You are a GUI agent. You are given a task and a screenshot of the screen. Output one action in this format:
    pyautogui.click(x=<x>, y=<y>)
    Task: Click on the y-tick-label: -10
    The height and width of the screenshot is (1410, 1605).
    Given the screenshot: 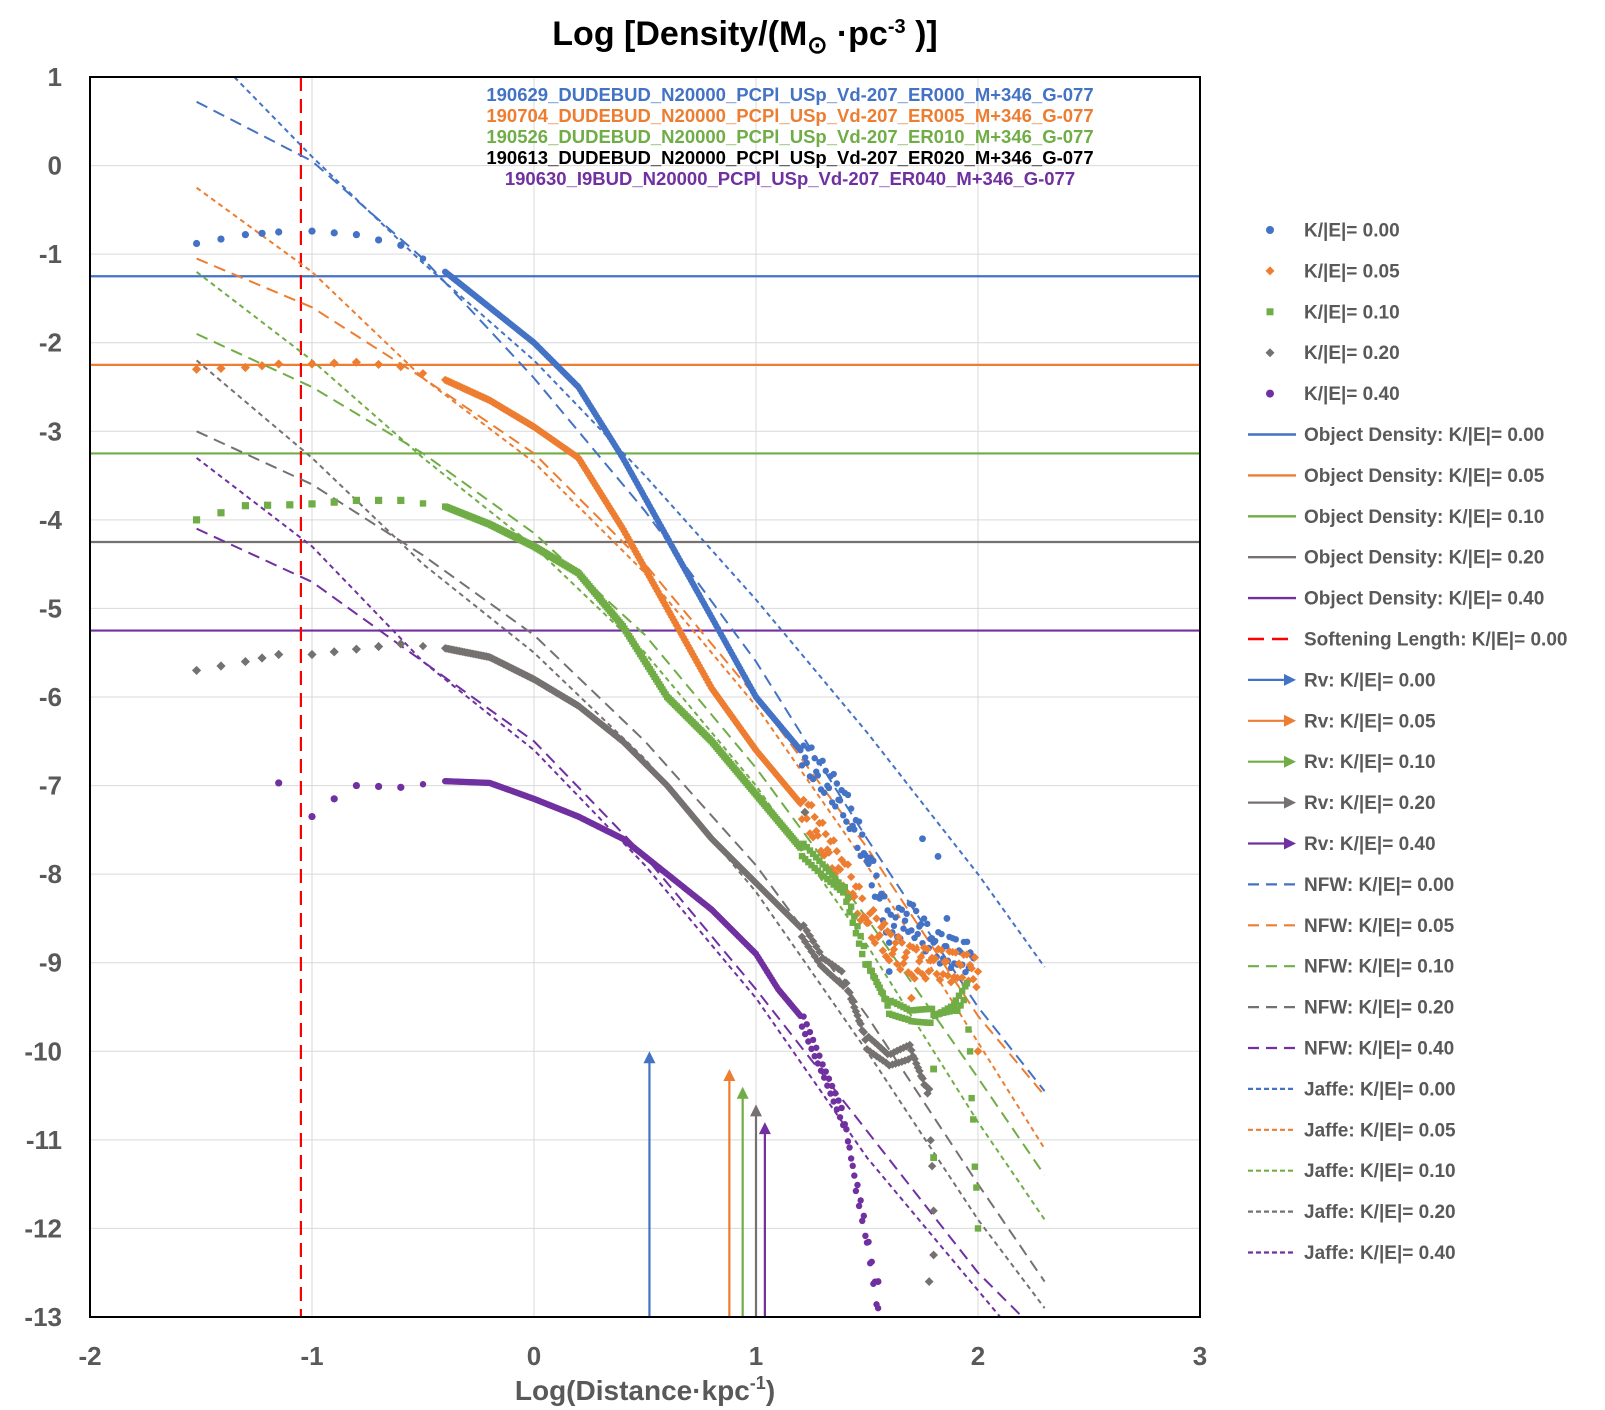 What is the action you would take?
    pyautogui.click(x=43, y=1051)
    